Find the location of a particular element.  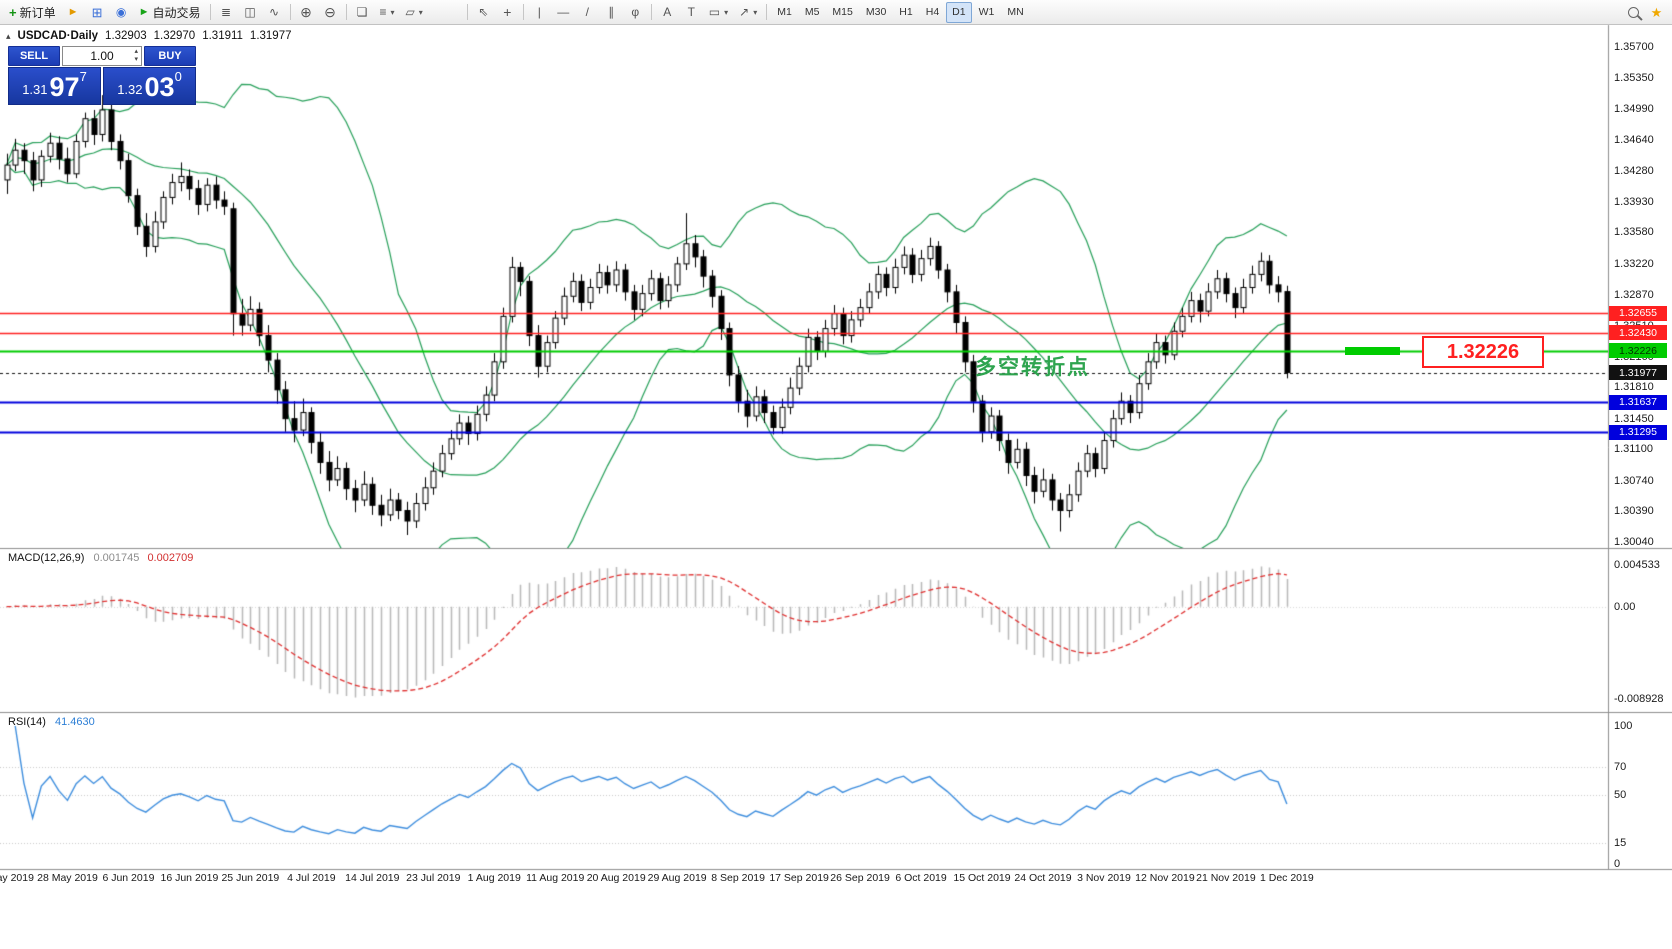

zoom-in-button: ⊕ is located at coordinates (306, 12).